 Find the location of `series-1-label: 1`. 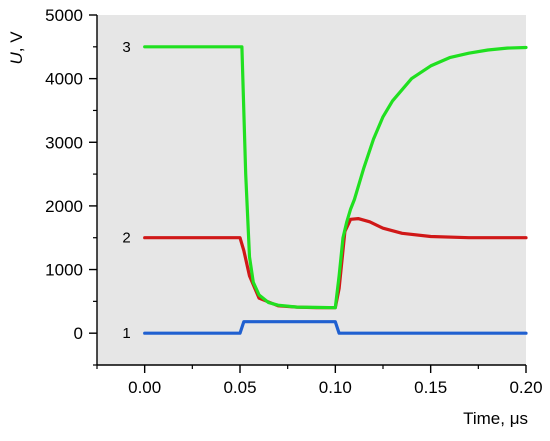

series-1-label: 1 is located at coordinates (126, 333).